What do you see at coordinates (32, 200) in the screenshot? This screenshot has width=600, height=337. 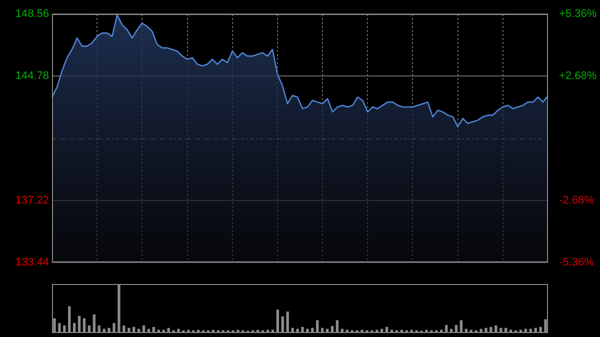 I see `y-tick-label: 137.22` at bounding box center [32, 200].